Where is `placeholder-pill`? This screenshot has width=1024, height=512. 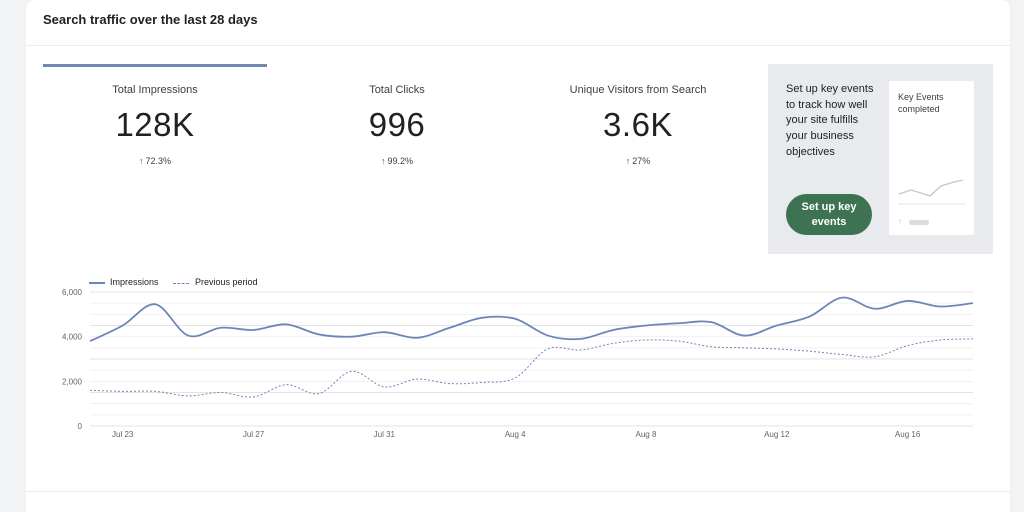
placeholder-pill is located at coordinates (919, 222).